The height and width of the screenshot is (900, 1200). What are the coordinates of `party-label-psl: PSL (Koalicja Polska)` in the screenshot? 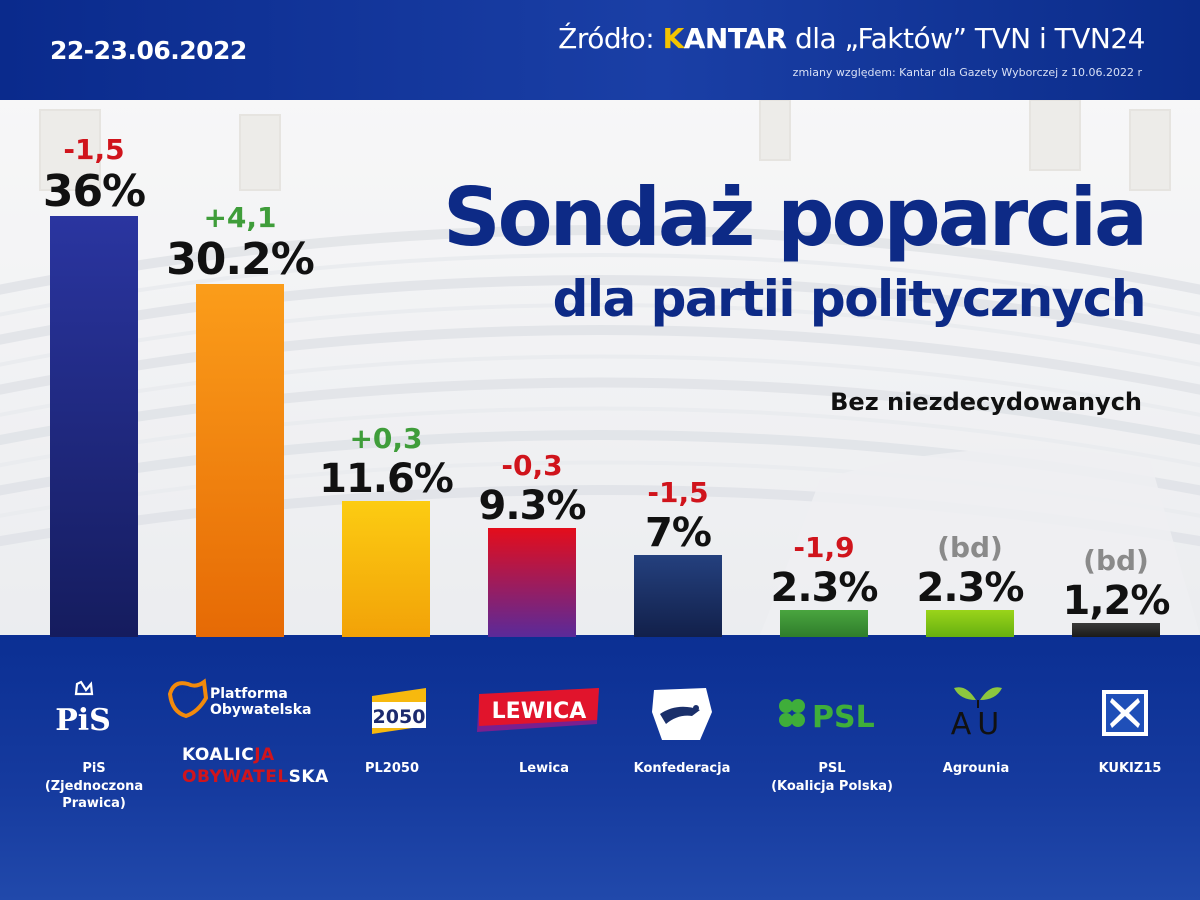 It's located at (832, 777).